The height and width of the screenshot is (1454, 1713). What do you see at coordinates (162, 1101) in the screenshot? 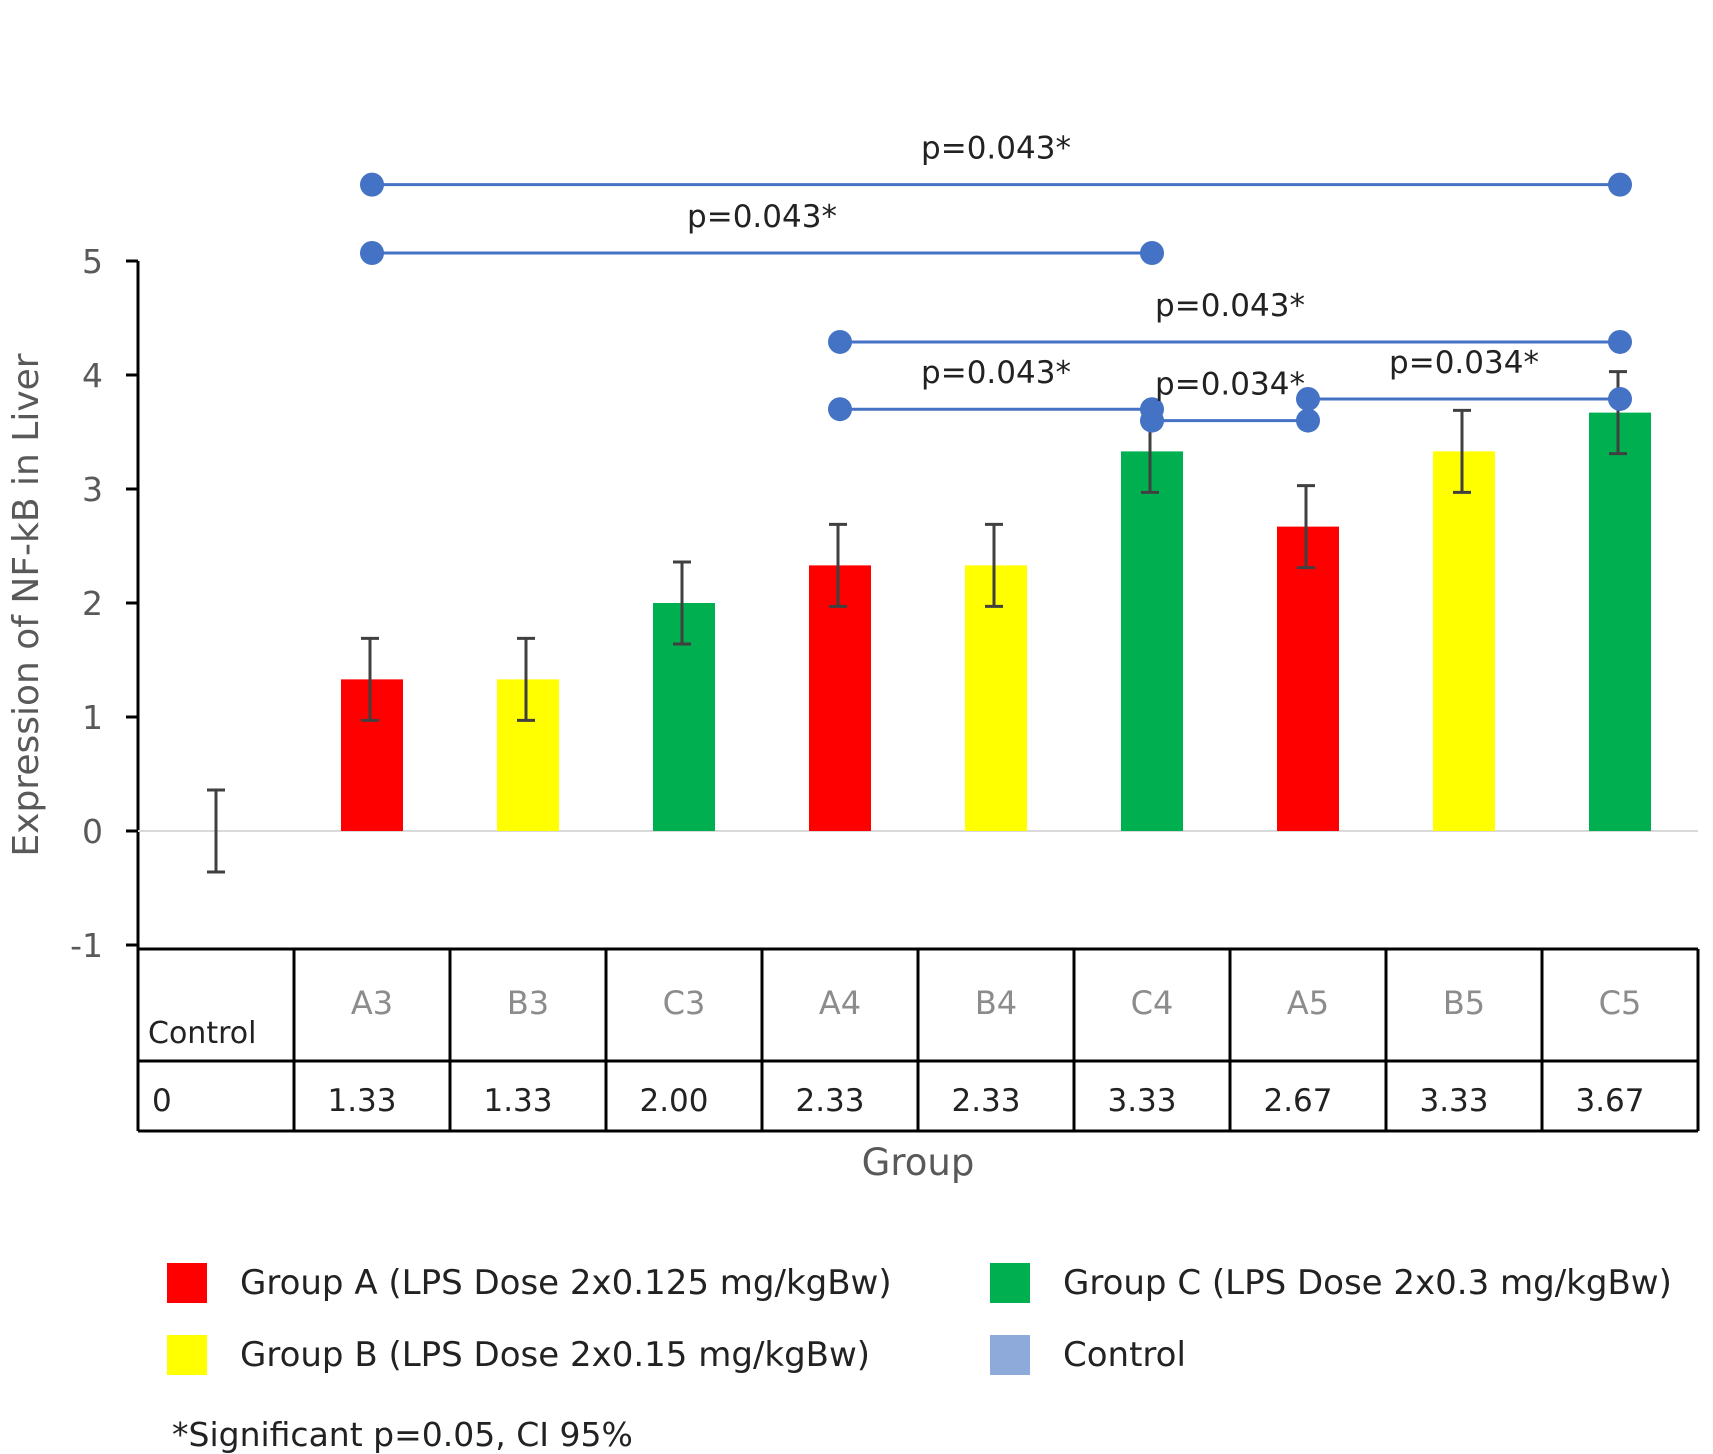
I see `value-label-control: 0` at bounding box center [162, 1101].